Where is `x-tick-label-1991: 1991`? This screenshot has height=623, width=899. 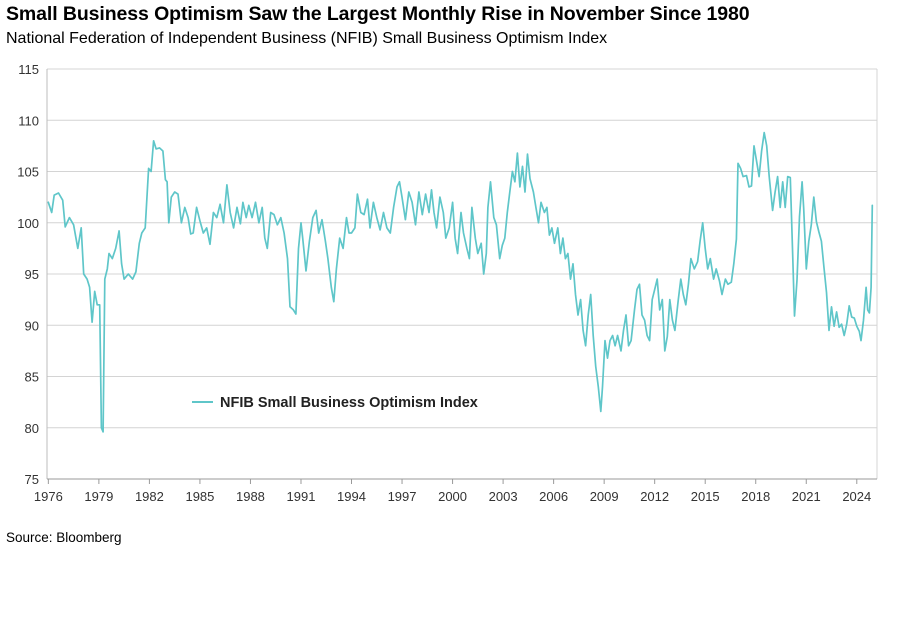 x-tick-label-1991: 1991 is located at coordinates (301, 496).